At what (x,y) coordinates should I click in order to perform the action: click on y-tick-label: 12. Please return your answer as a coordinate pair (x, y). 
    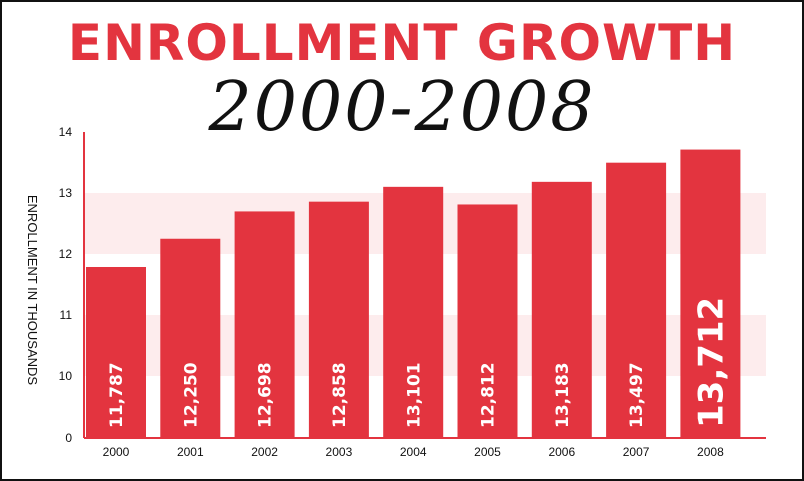
    Looking at the image, I should click on (66, 254).